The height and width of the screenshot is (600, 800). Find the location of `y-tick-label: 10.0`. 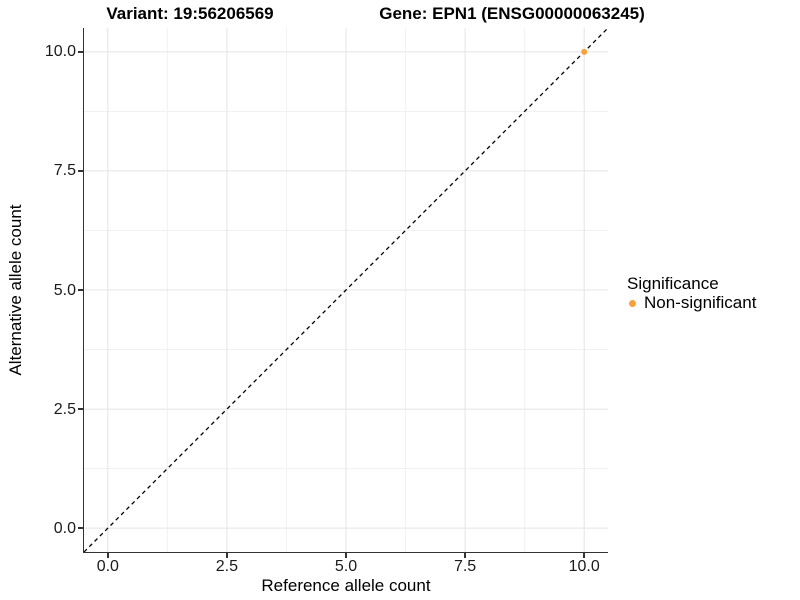

y-tick-label: 10.0 is located at coordinates (60, 52).